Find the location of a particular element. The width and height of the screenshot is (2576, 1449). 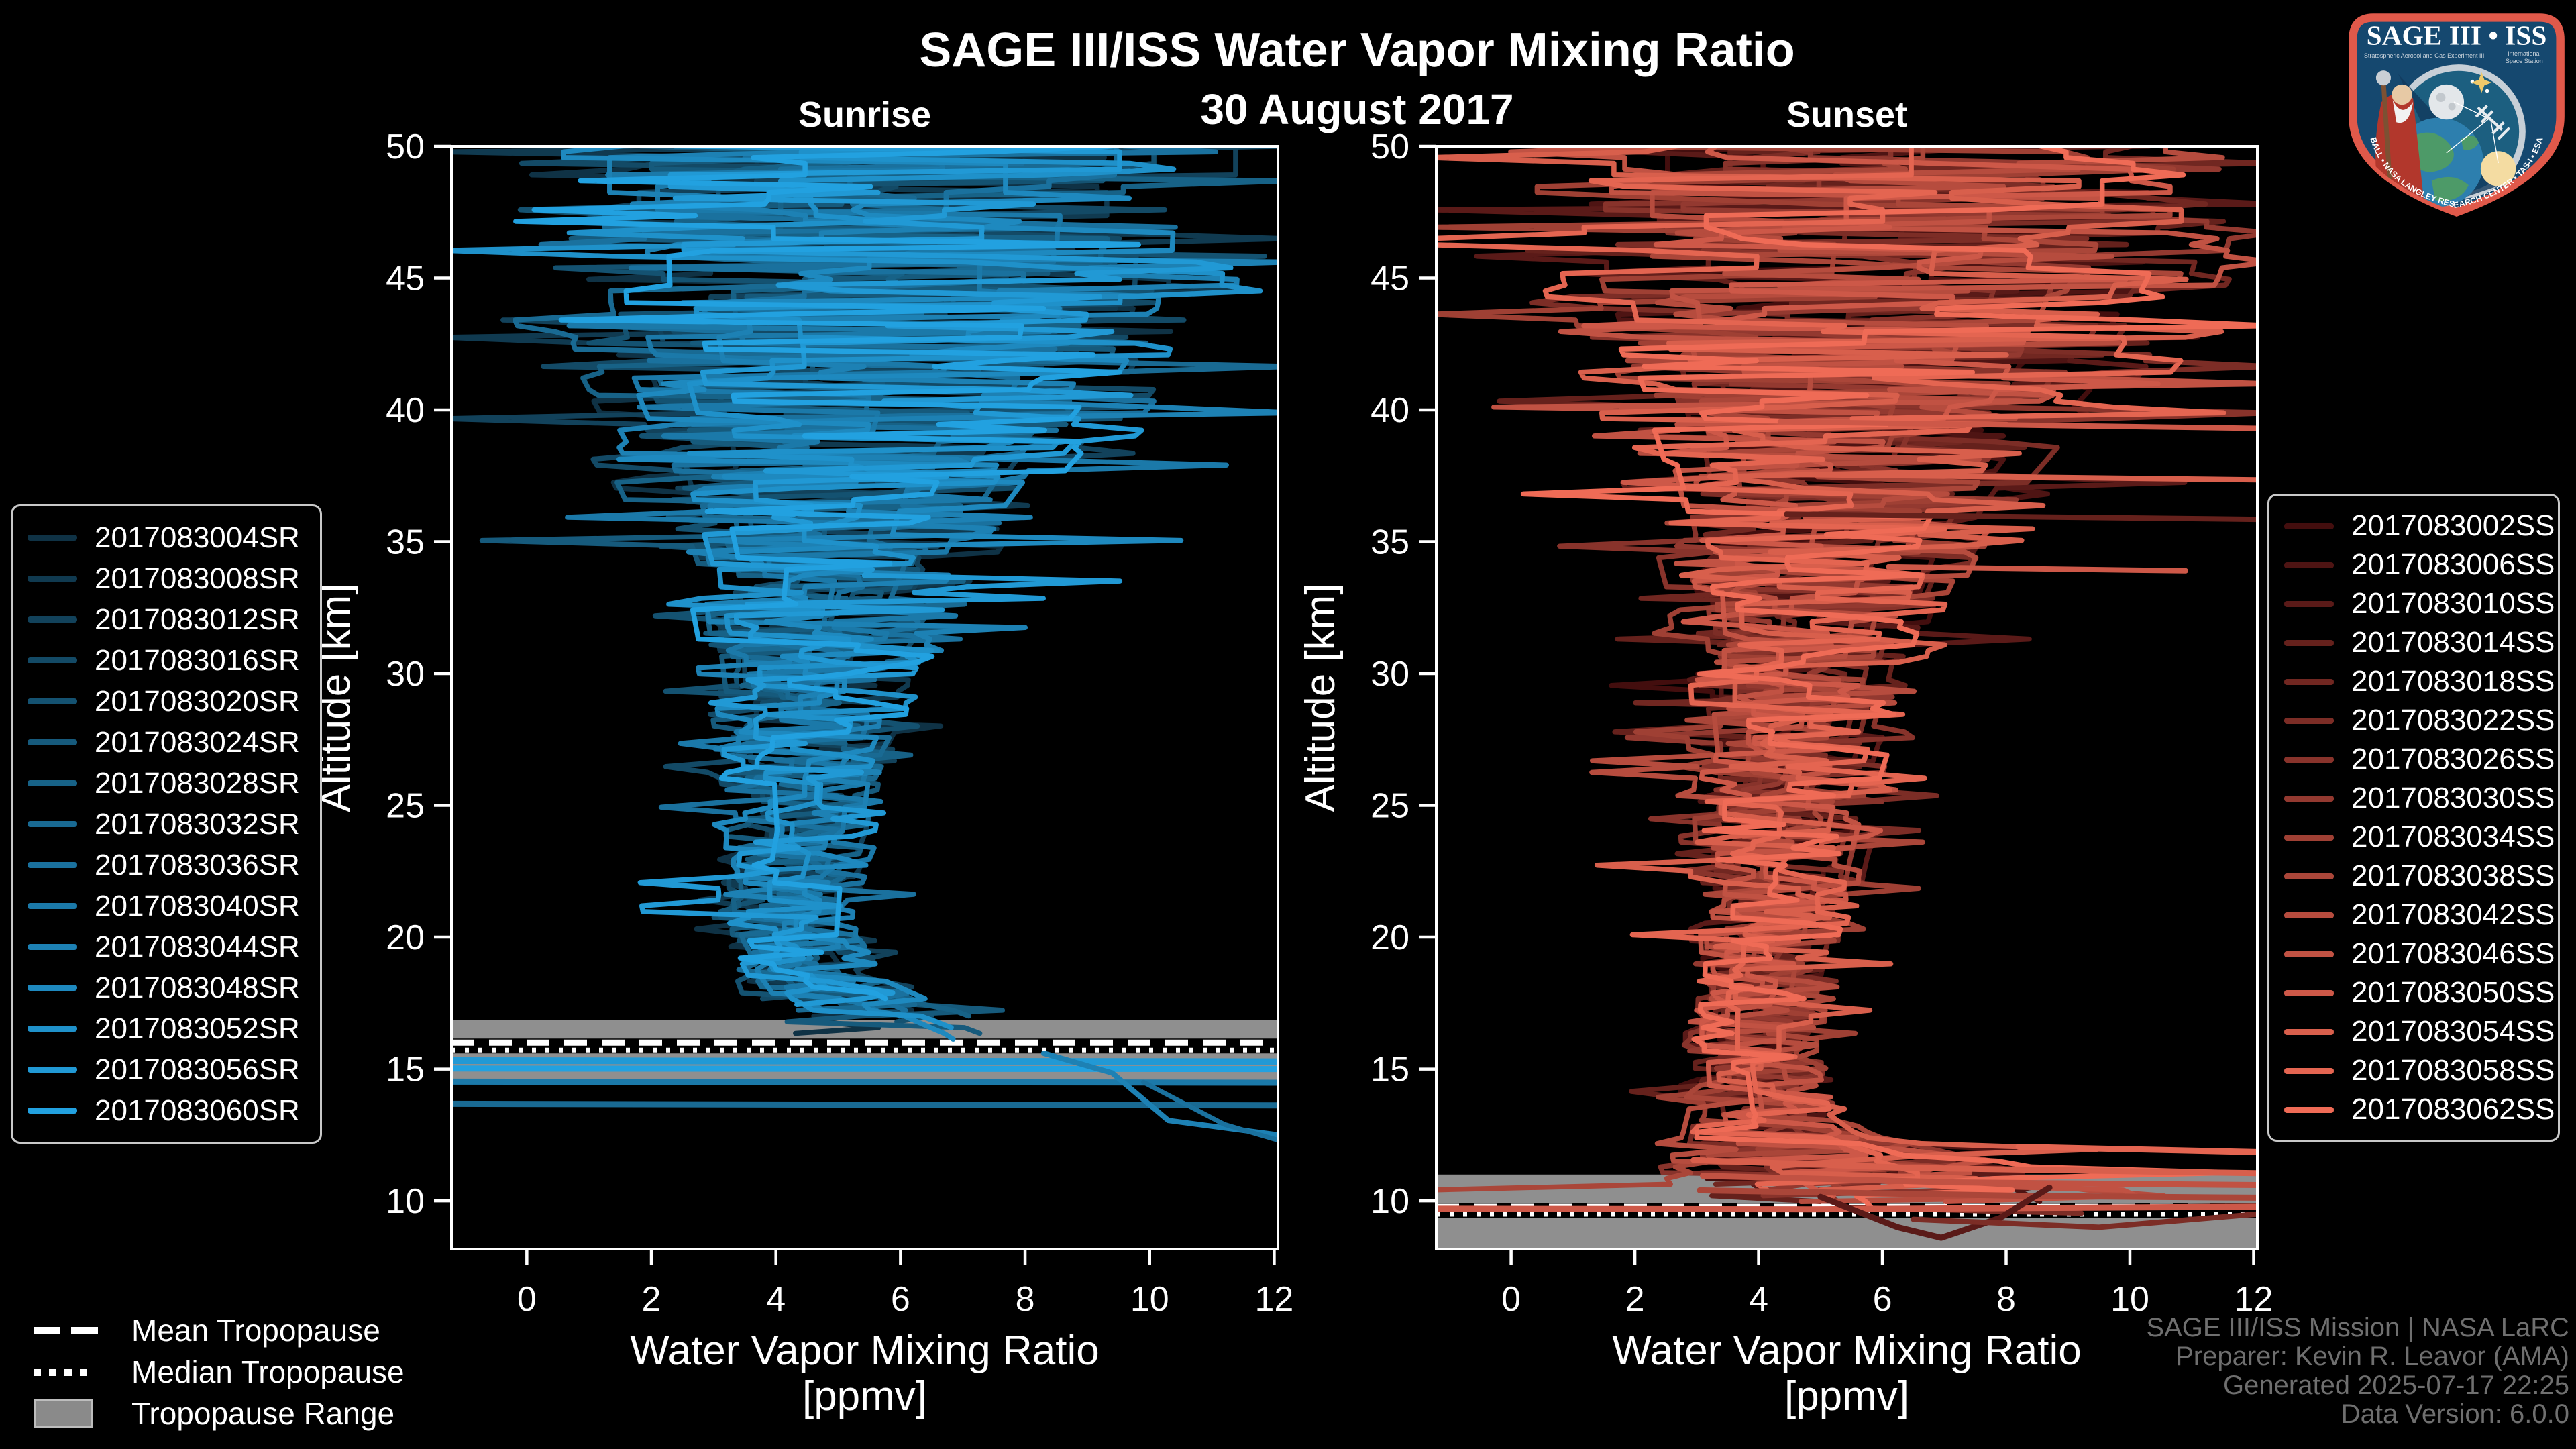

legend-item: 2017083020SR is located at coordinates (166, 701).